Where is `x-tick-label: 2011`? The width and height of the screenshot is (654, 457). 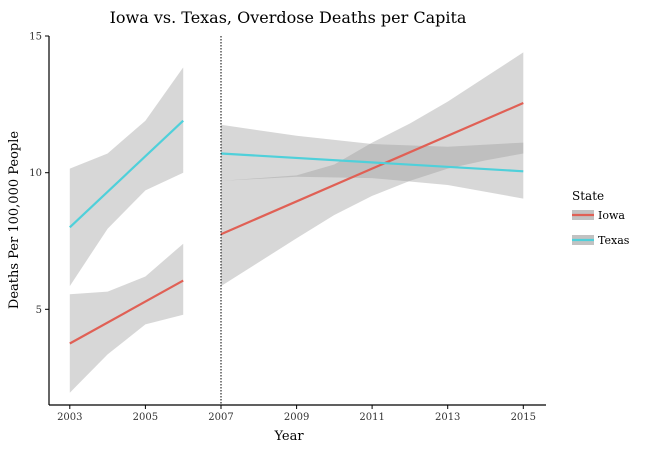 x-tick-label: 2011 is located at coordinates (371, 417).